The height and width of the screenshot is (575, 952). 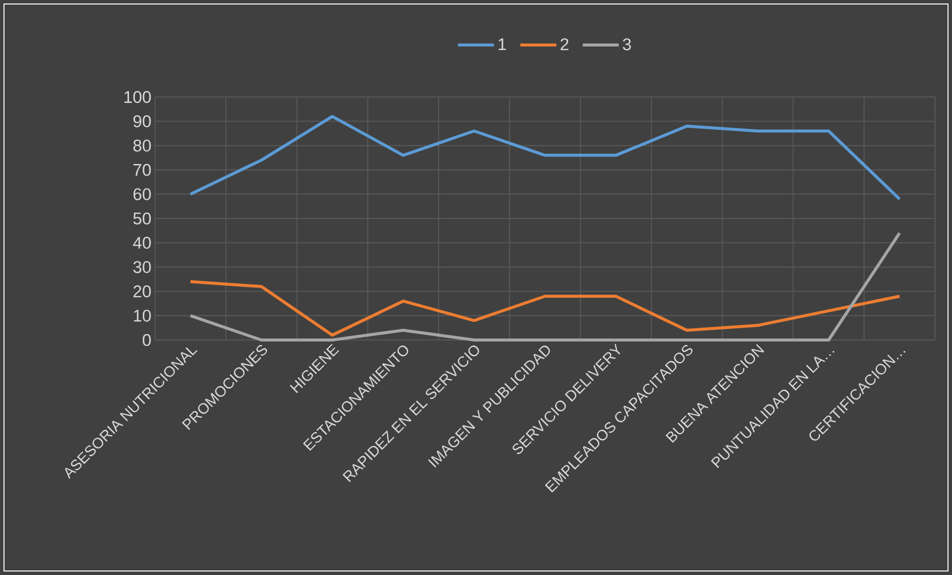 I want to click on legend-label: 1, so click(x=502, y=44).